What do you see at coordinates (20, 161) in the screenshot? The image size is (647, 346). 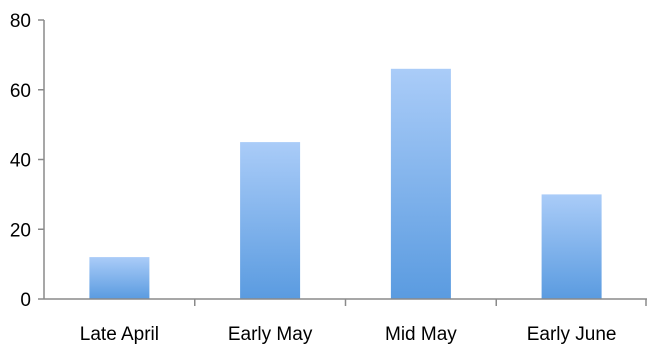 I see `y-tick-label: 40` at bounding box center [20, 161].